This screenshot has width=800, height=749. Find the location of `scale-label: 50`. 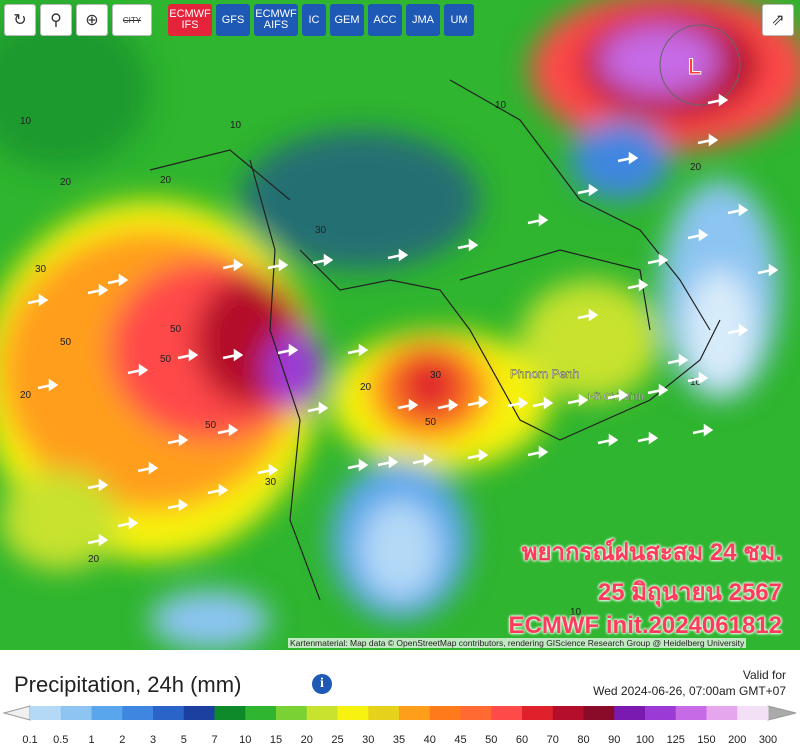

scale-label: 50 is located at coordinates (491, 740).